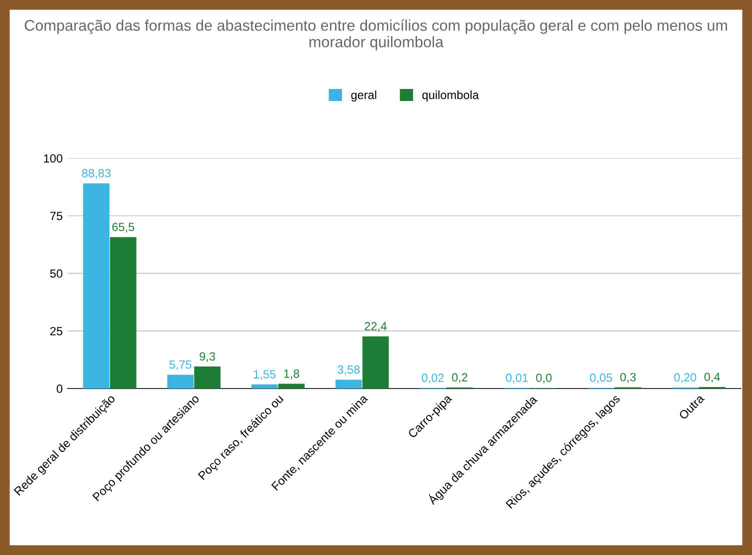  What do you see at coordinates (56, 273) in the screenshot?
I see `y-tick-label: 50` at bounding box center [56, 273].